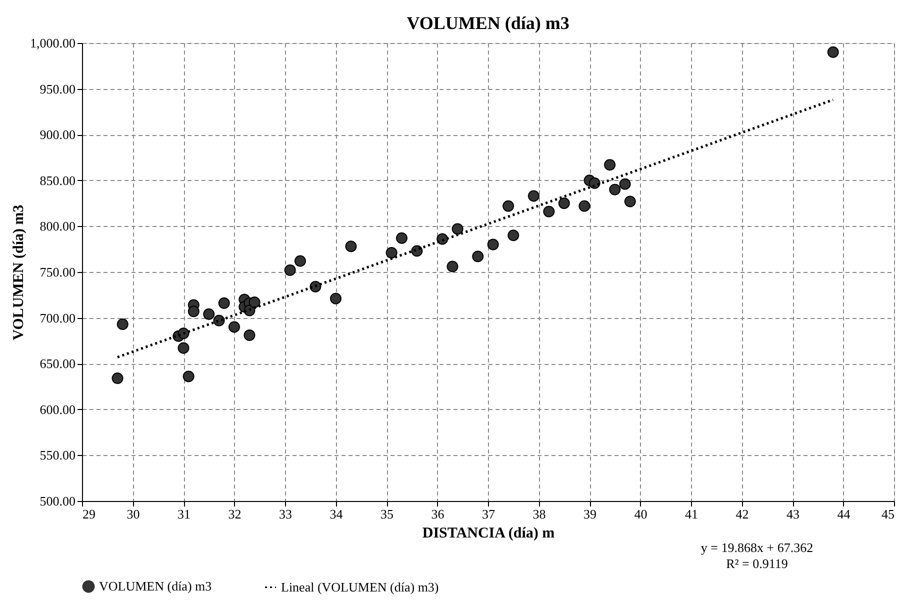 The width and height of the screenshot is (915, 605). I want to click on x-axis-title: DISTANCIA (día) m, so click(489, 534).